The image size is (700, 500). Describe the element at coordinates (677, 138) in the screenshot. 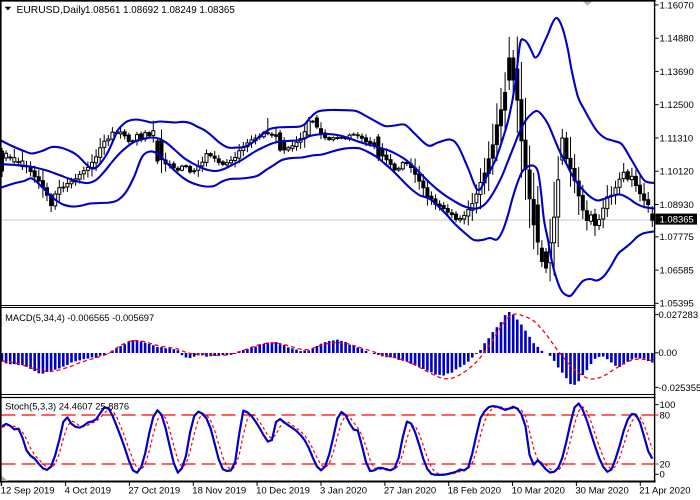

I see `svg-text: 1.11310` at that location.